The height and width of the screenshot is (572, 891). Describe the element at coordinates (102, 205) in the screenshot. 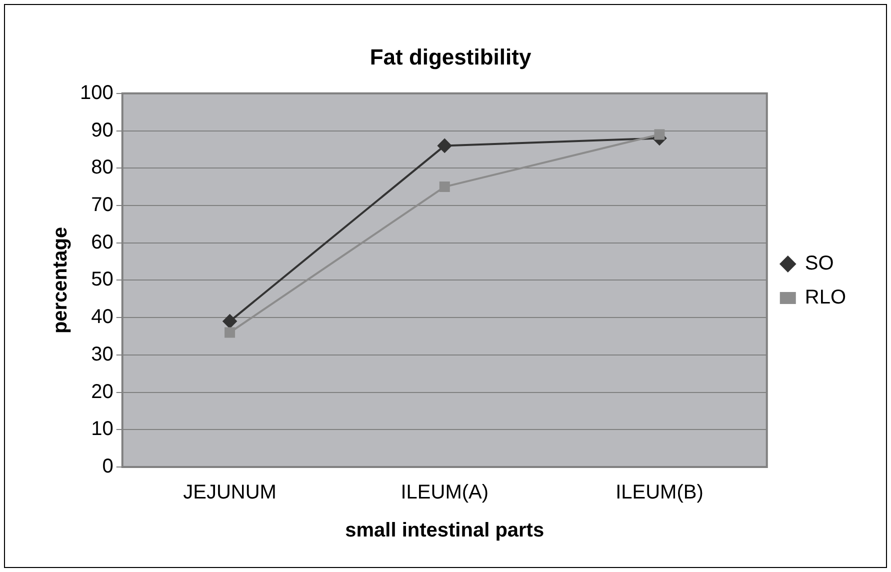

I see `y-tick-label: 70` at that location.